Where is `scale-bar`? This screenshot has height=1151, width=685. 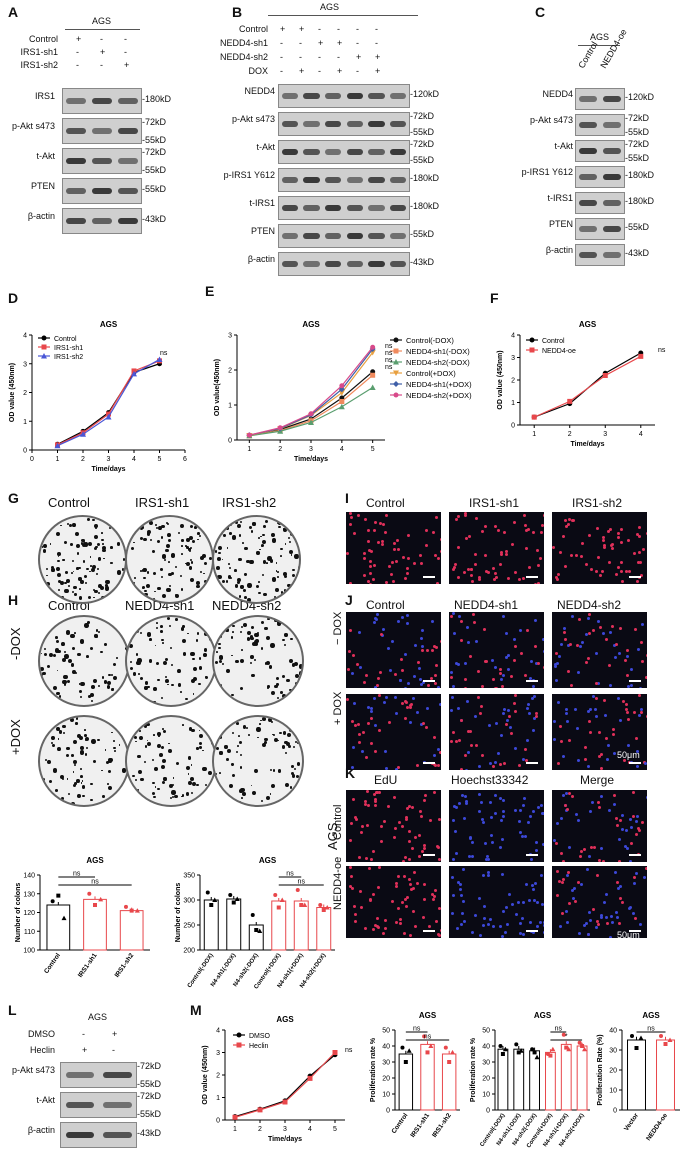
scale-bar is located at coordinates (532, 681).